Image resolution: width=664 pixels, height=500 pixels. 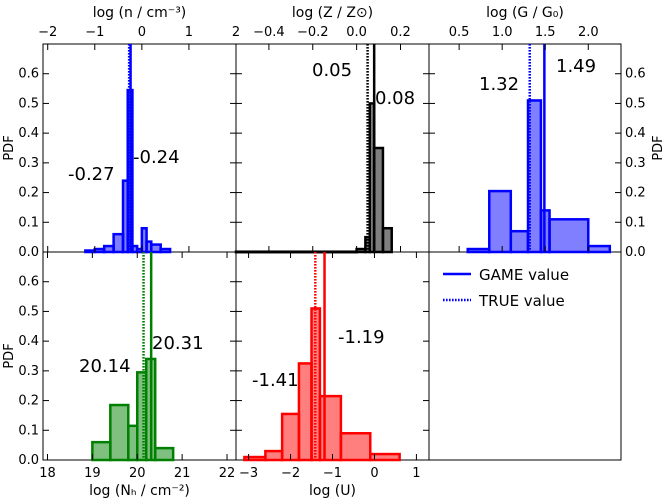 What do you see at coordinates (361, 337) in the screenshot?
I see `ionization_parameter-game-value-label: -1.19` at bounding box center [361, 337].